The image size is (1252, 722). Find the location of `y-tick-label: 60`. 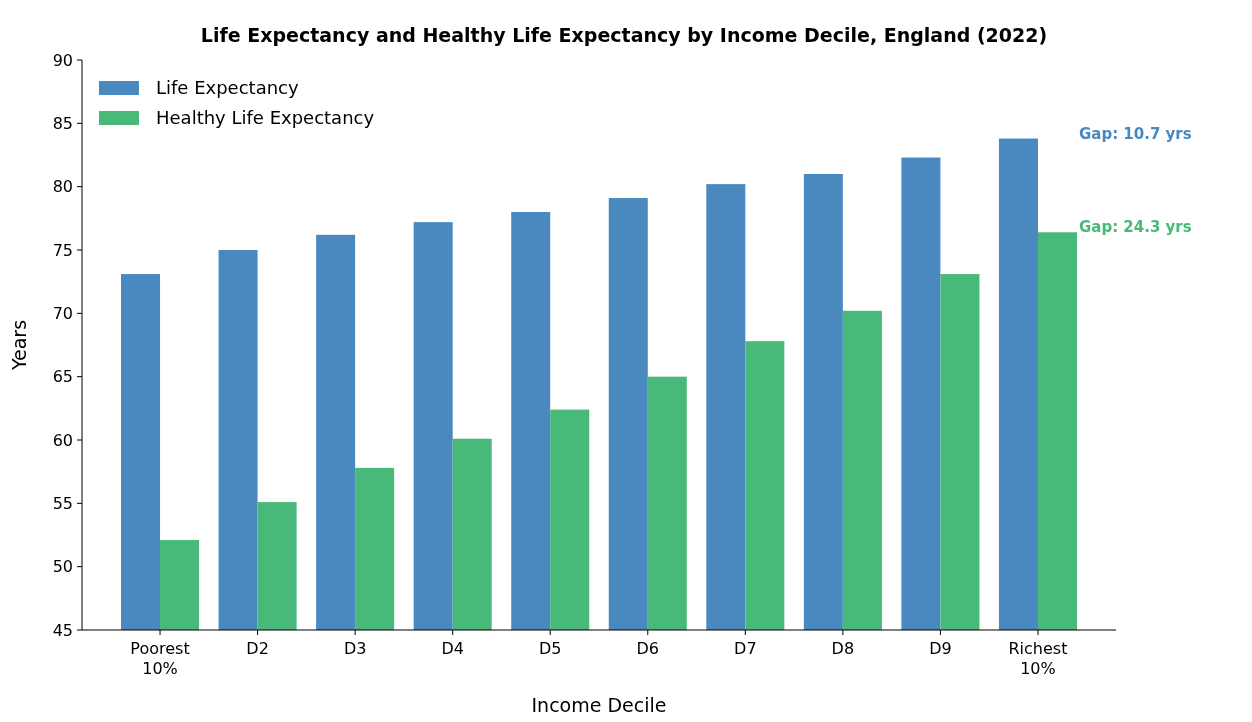

y-tick-label: 60 is located at coordinates (62, 440).